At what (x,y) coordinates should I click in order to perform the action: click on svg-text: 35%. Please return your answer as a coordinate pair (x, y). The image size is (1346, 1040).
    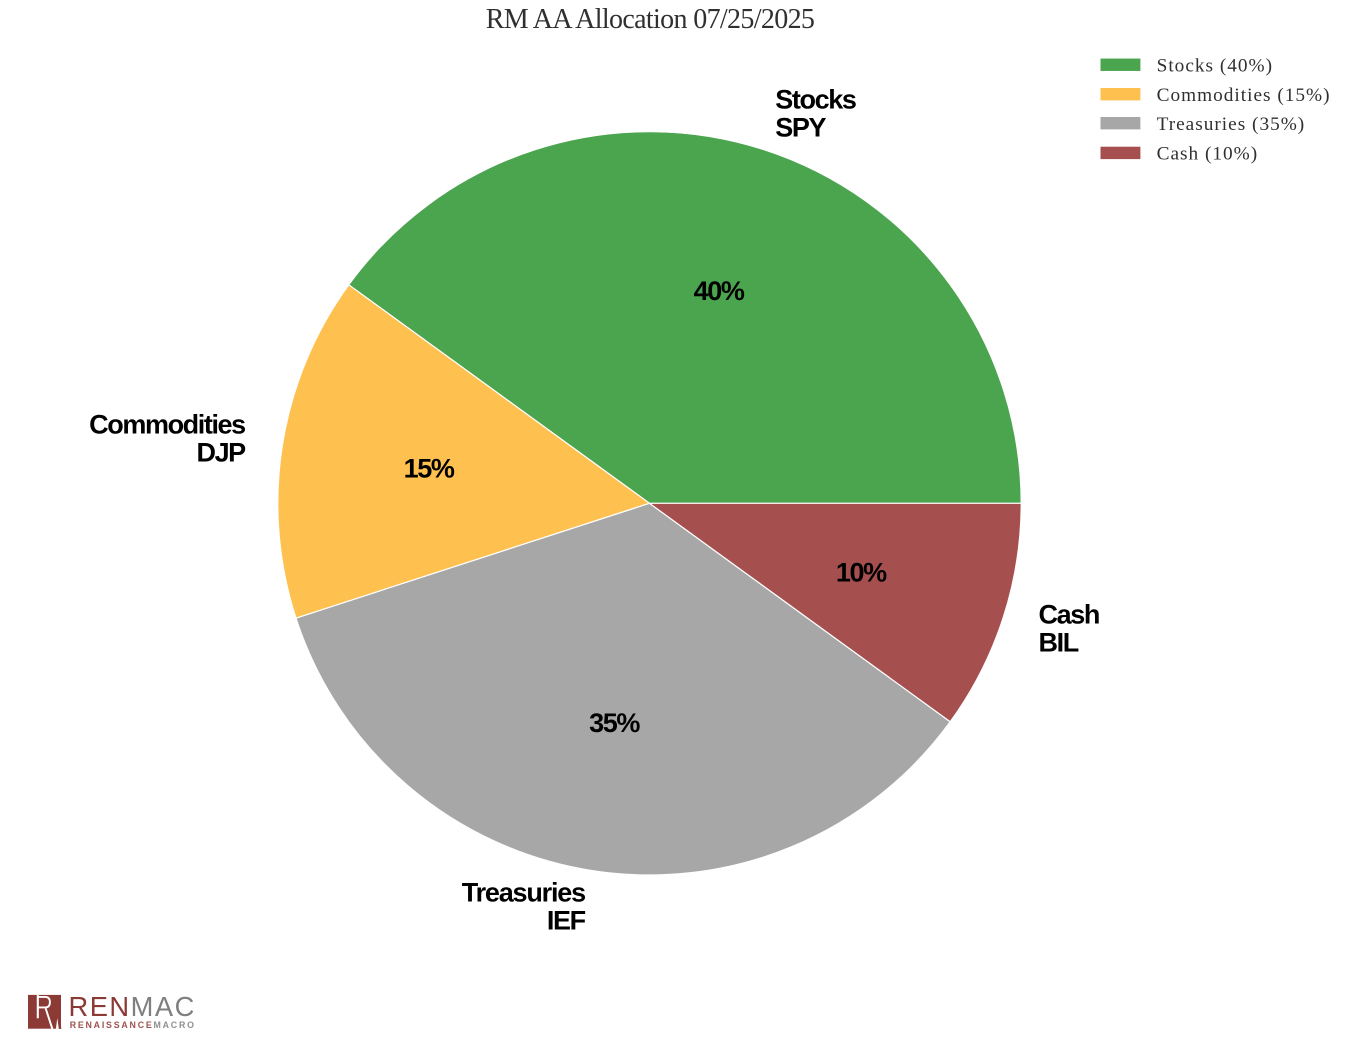
    Looking at the image, I should click on (614, 723).